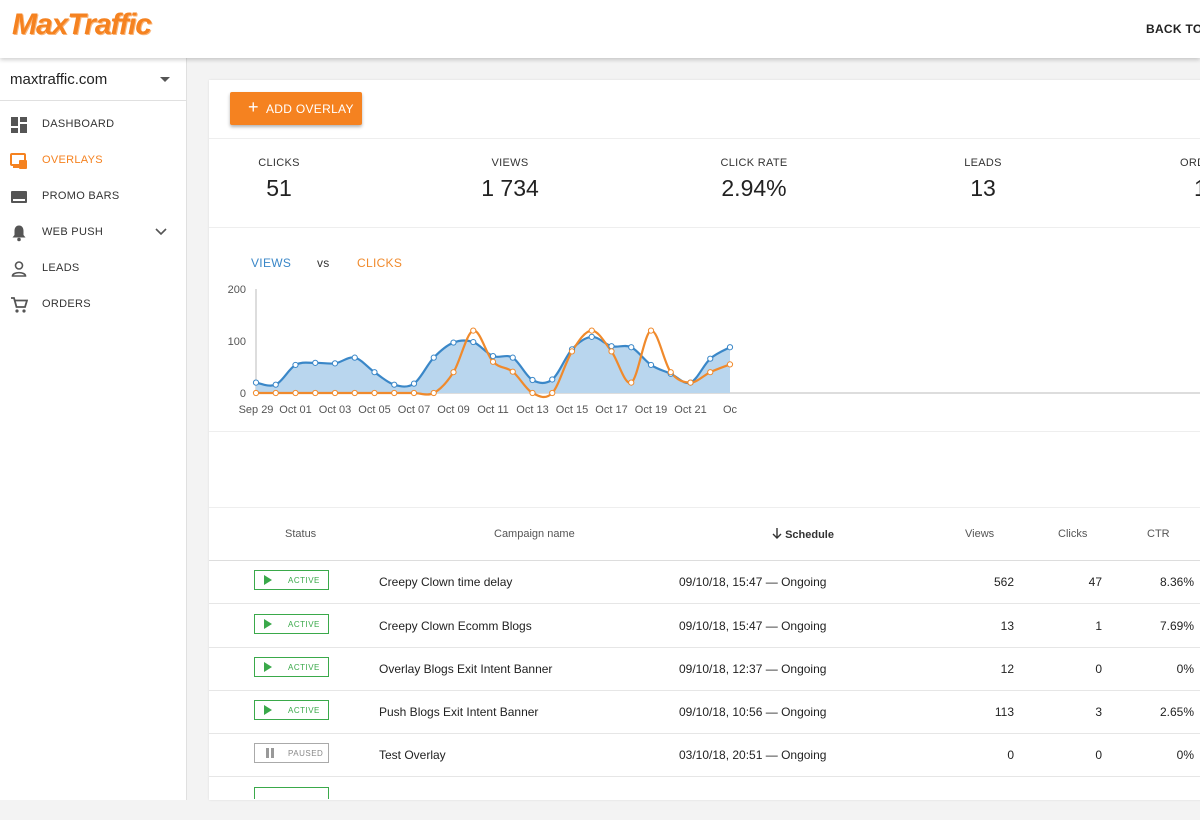 Image resolution: width=1200 pixels, height=820 pixels. I want to click on legend-views: VIEWS, so click(271, 263).